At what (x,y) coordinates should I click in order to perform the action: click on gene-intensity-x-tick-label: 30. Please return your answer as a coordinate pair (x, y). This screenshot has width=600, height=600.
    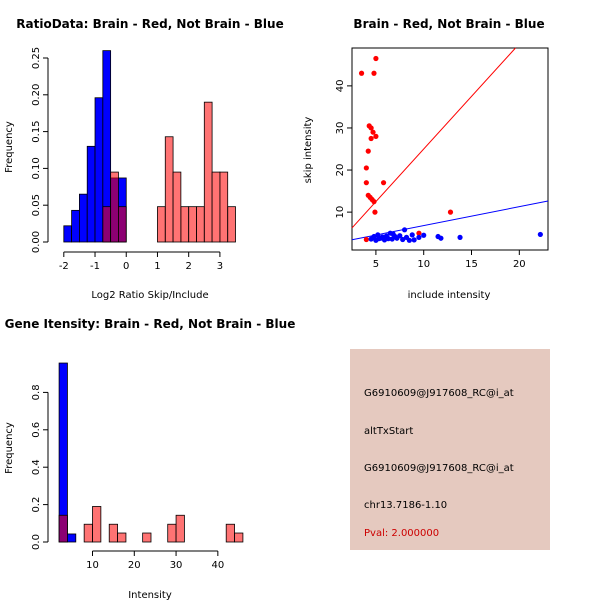
    Looking at the image, I should click on (176, 565).